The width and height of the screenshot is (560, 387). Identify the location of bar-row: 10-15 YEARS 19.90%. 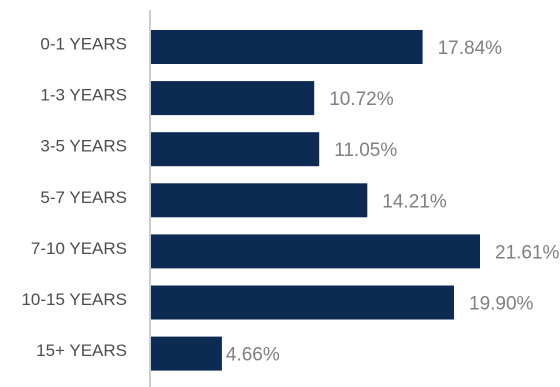
(277, 302).